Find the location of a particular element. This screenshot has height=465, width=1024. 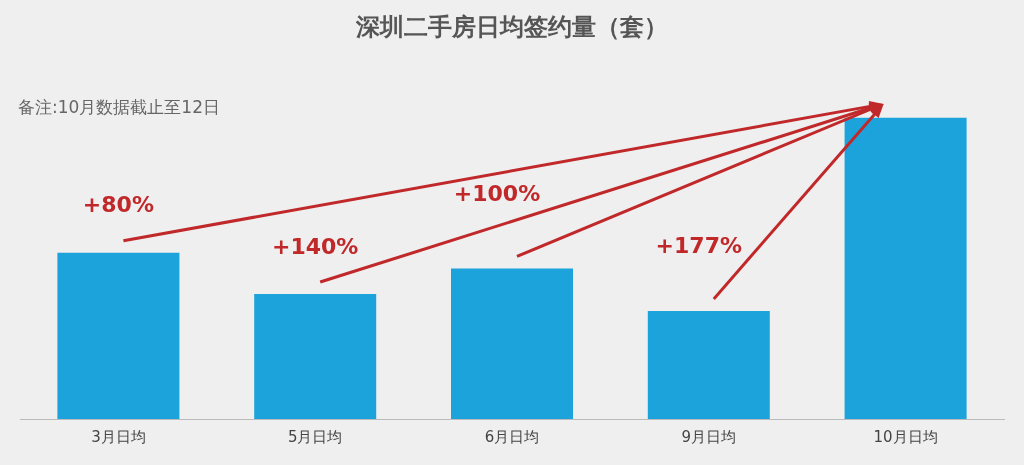

text: 备注:10月数据截止至12日 is located at coordinates (119, 106).